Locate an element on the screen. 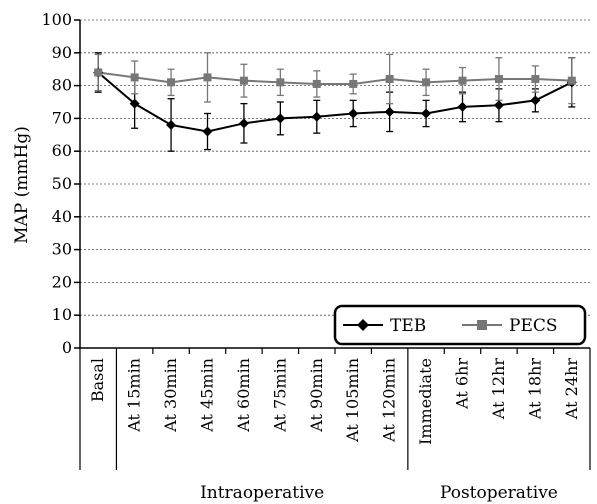  group-label: Postoperative is located at coordinates (499, 493).